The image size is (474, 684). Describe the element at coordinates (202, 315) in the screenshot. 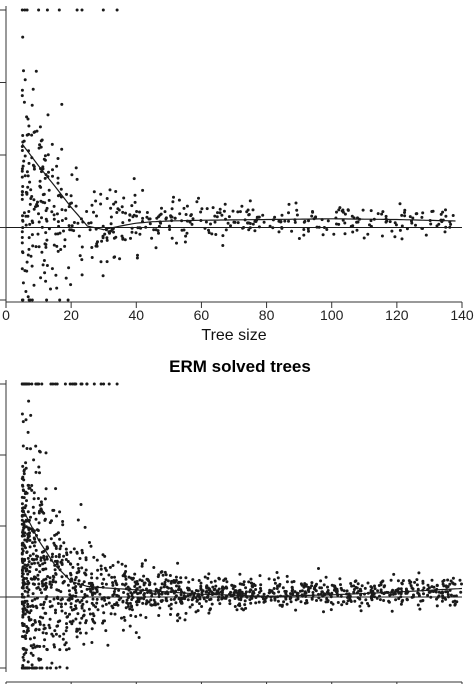

I see `x-tick-label: 60` at that location.